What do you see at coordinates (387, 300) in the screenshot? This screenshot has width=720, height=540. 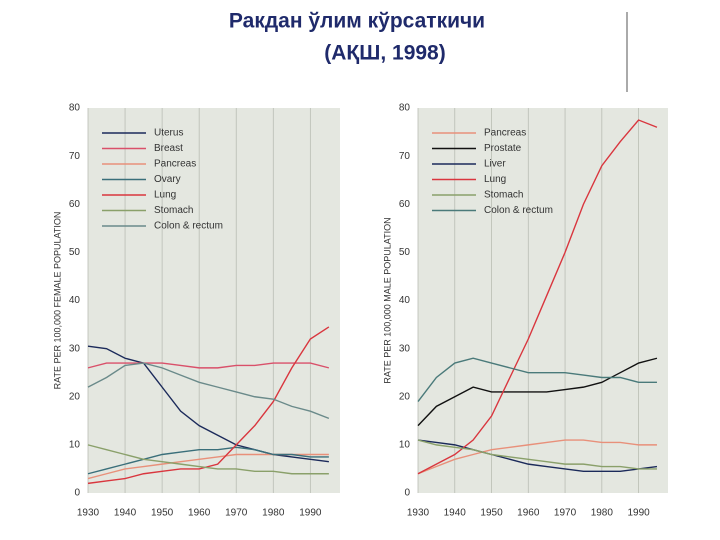 I see `y-axis-label: RATE PER 100,000 MALE POPULATION` at bounding box center [387, 300].